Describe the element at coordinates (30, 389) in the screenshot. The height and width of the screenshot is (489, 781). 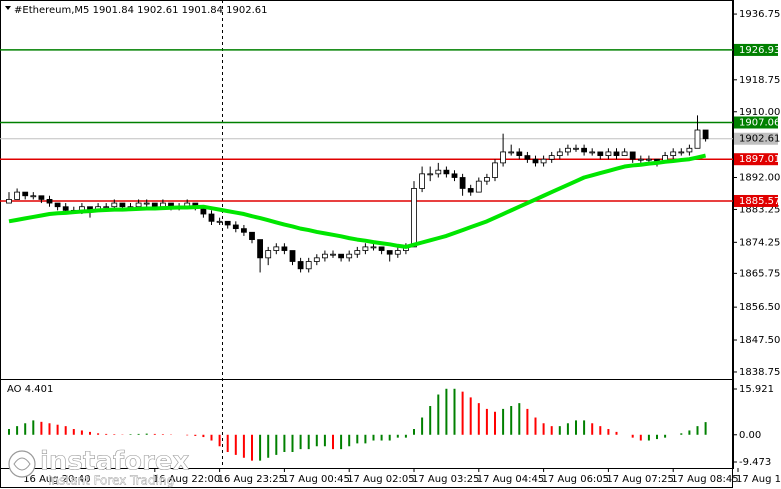
I see `ao-title: AO 4.401` at that location.